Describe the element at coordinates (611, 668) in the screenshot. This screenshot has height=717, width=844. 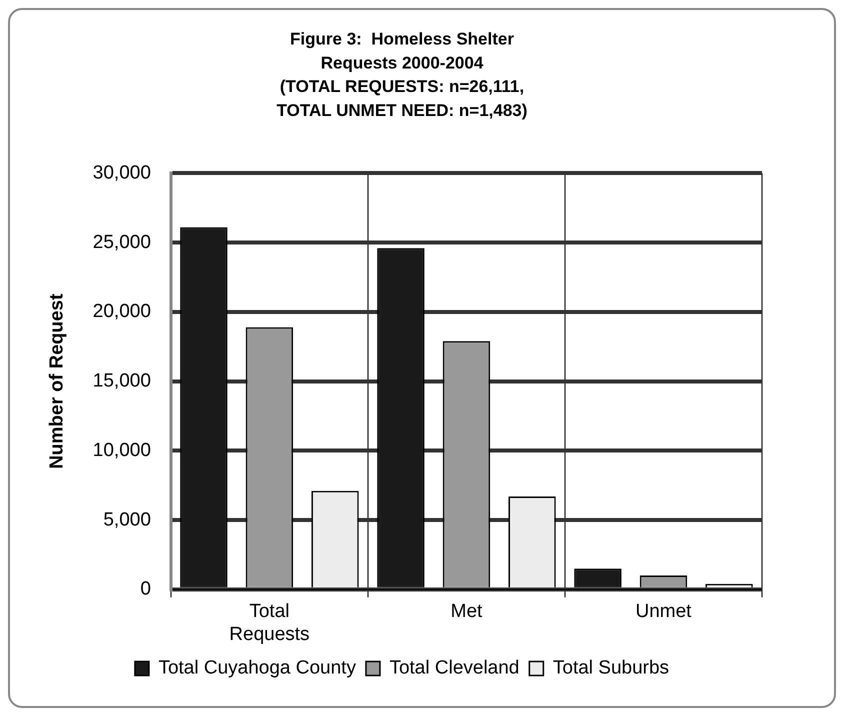
I see `legend-label: Total Suburbs` at that location.